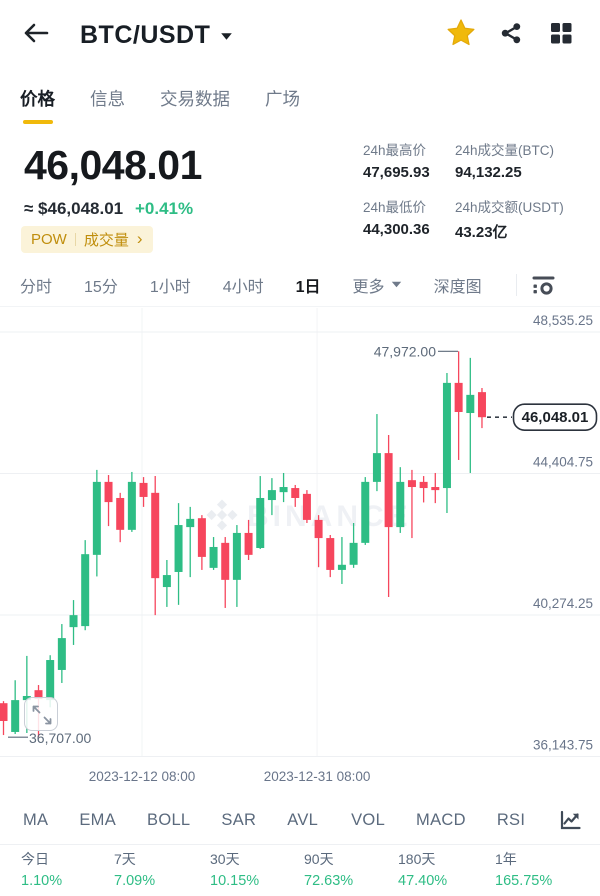  Describe the element at coordinates (235, 881) in the screenshot. I see `perf-value: 10.15%` at that location.